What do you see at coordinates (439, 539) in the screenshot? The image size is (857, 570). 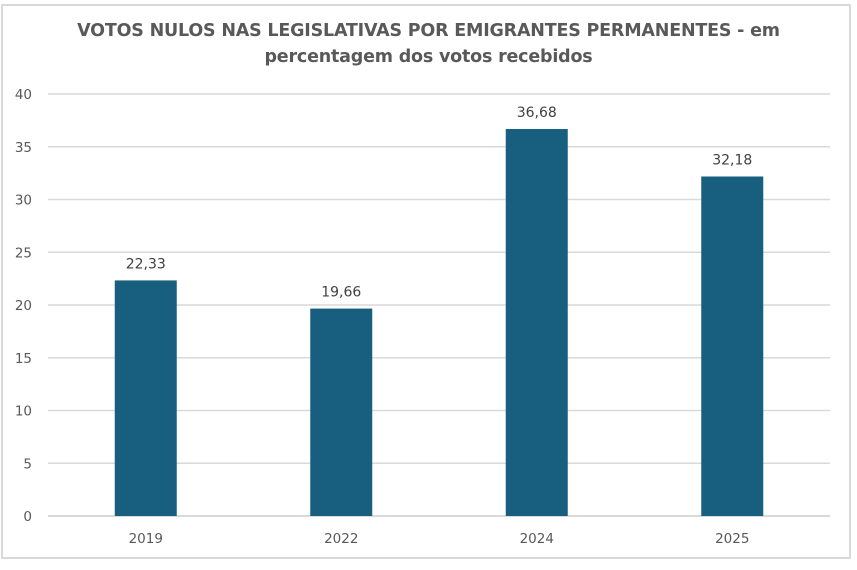 I see `x-axis-ticks: 2019 2022 2024 2025` at bounding box center [439, 539].